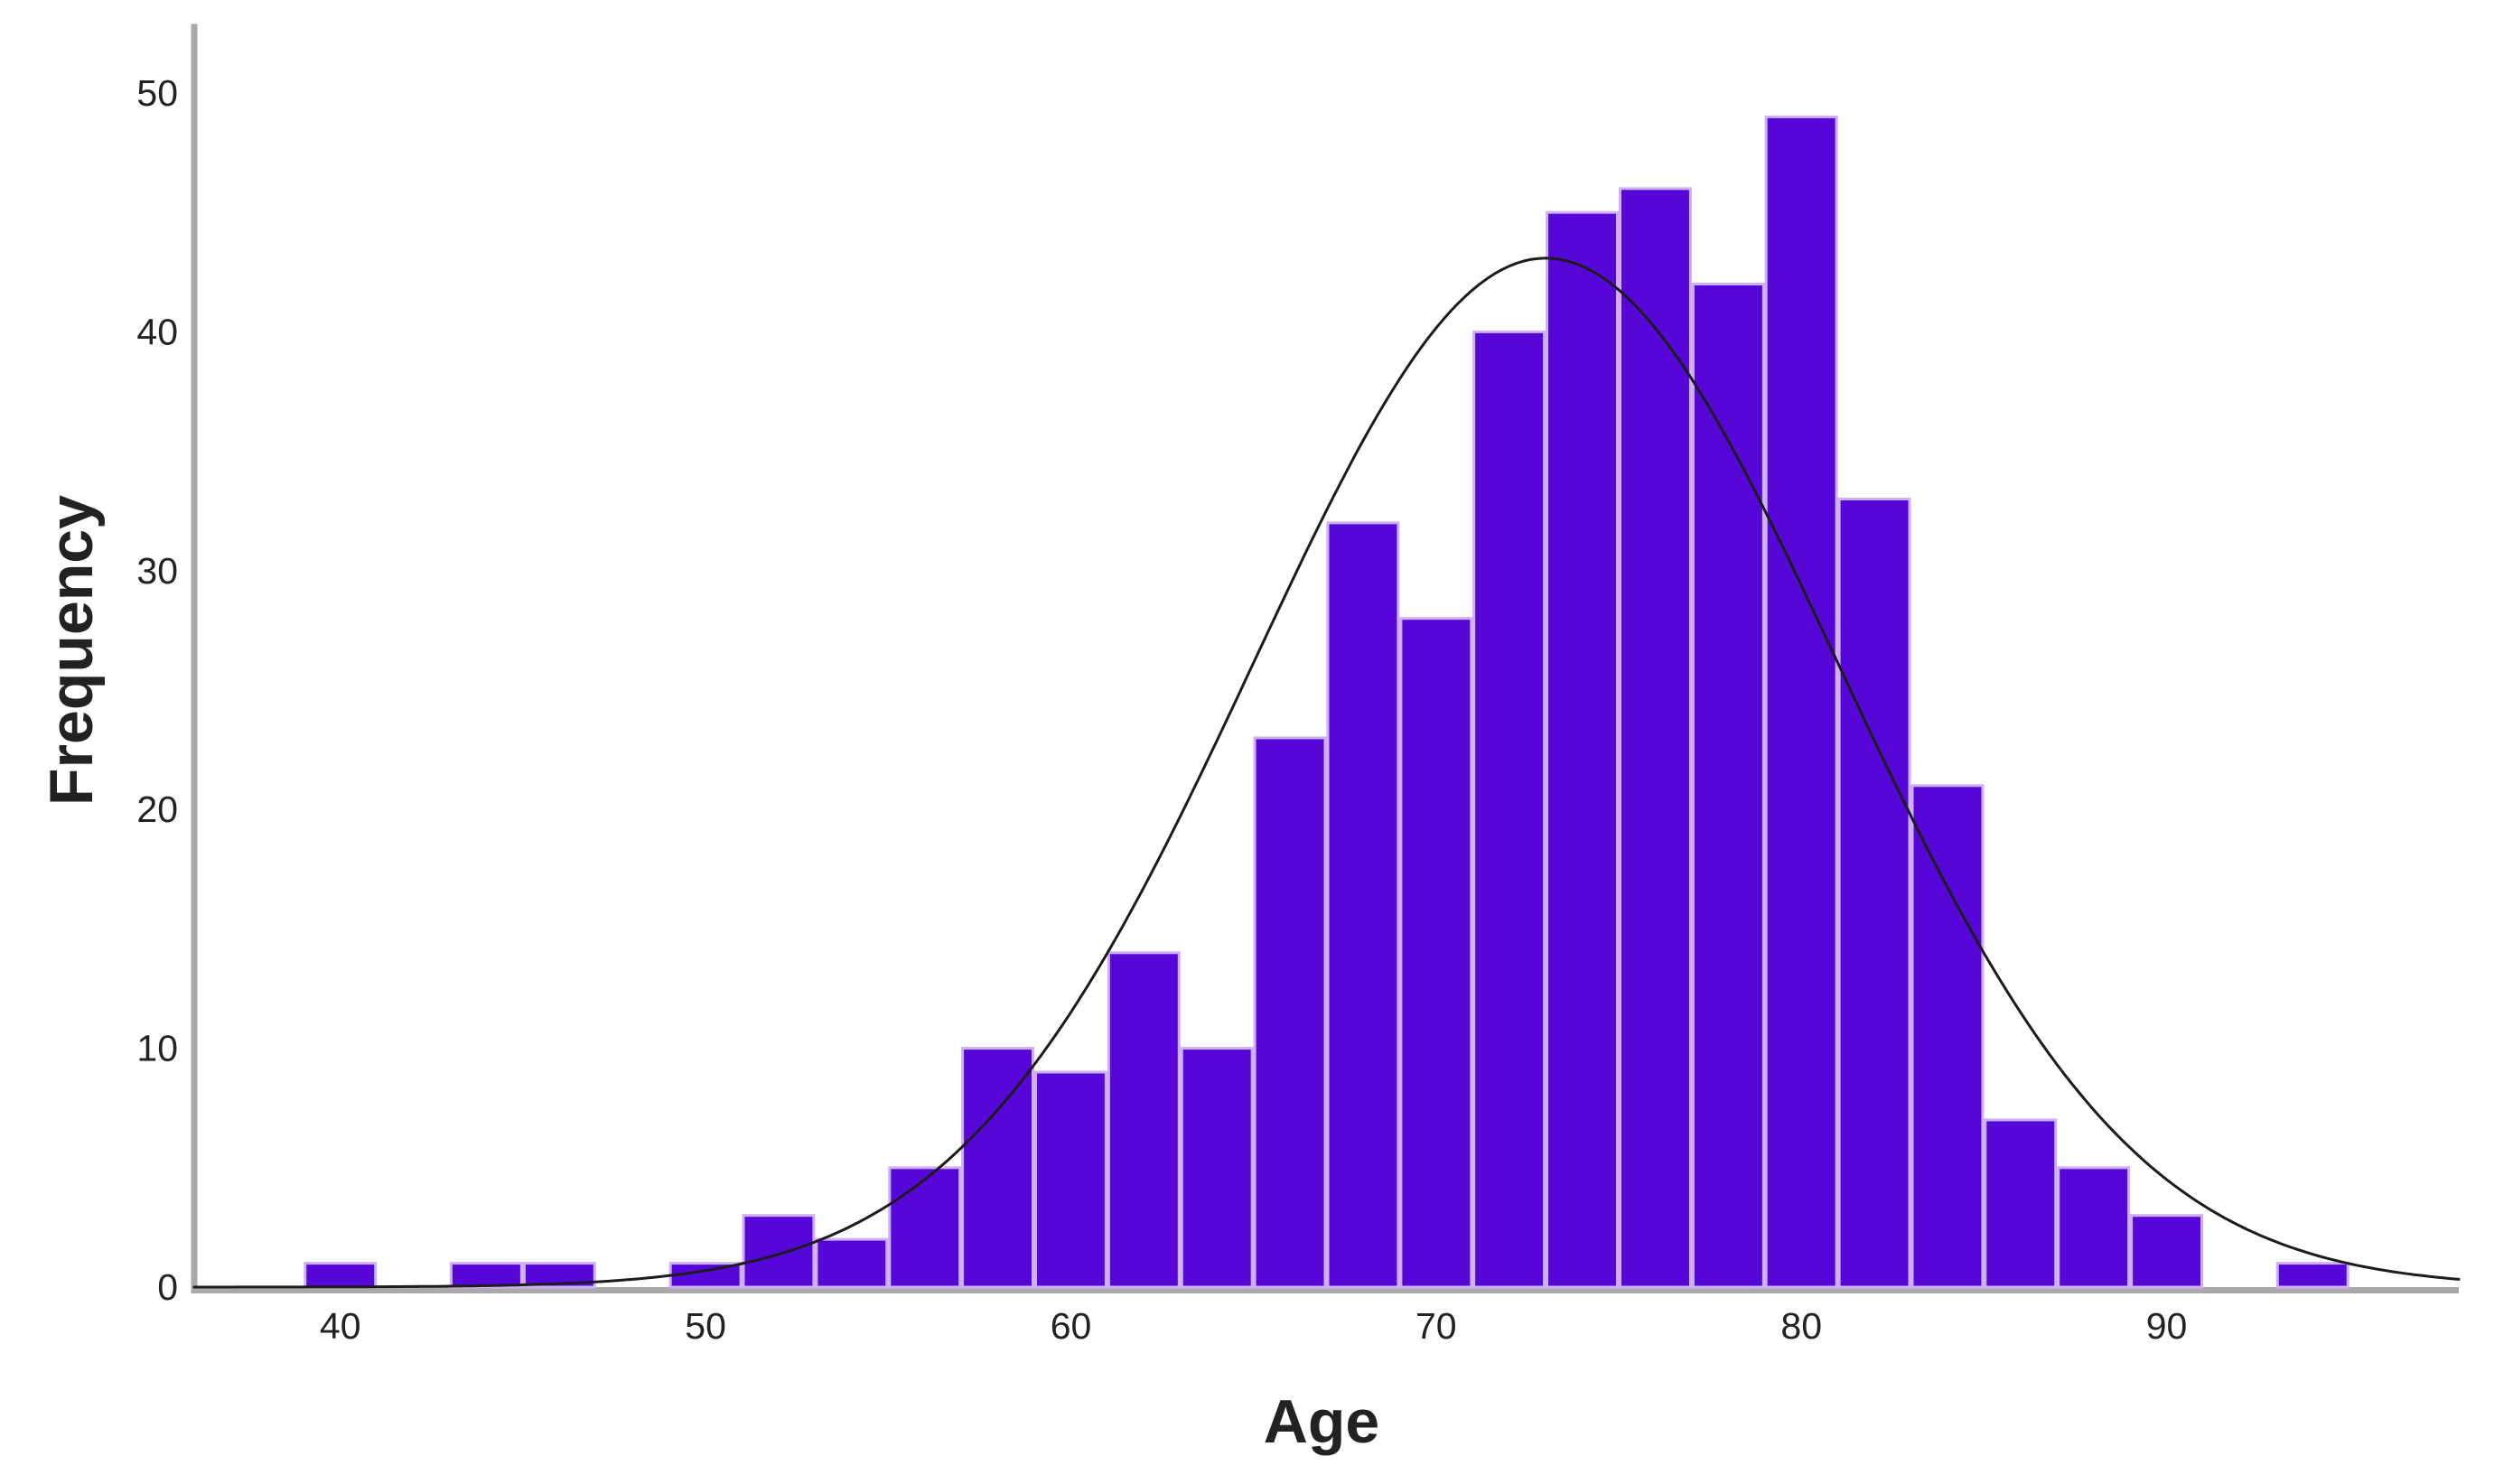 This screenshot has height=1484, width=2513. What do you see at coordinates (157, 331) in the screenshot?
I see `y-tick-label: 40` at bounding box center [157, 331].